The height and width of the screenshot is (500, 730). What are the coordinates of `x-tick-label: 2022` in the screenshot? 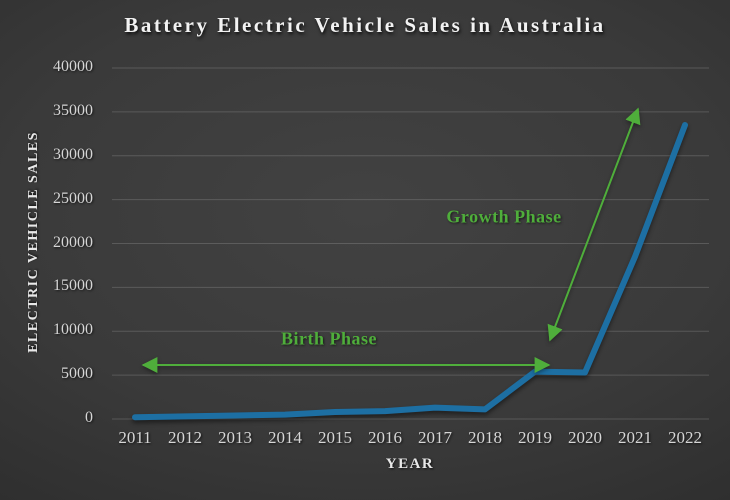 It's located at (685, 437).